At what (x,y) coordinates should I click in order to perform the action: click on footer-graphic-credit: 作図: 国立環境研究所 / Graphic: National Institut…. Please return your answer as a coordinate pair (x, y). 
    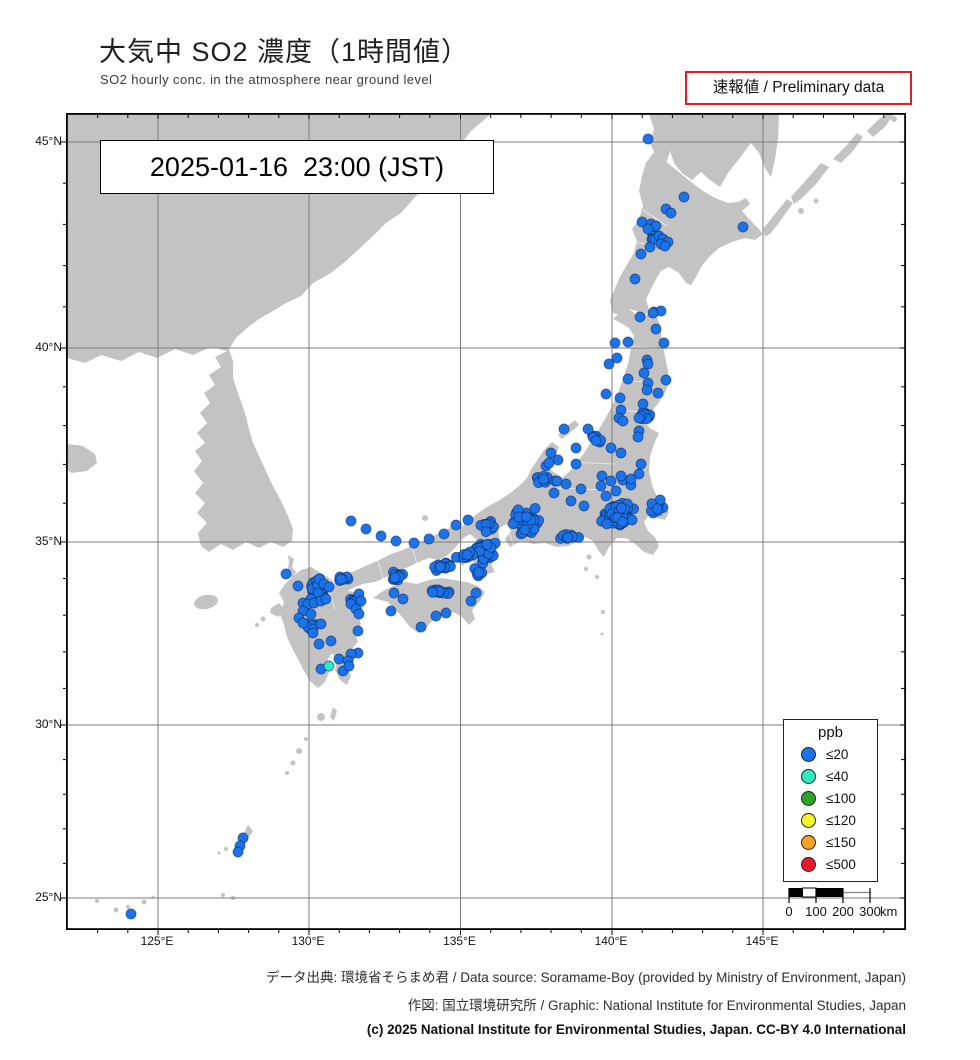
    Looking at the image, I should click on (656, 1005).